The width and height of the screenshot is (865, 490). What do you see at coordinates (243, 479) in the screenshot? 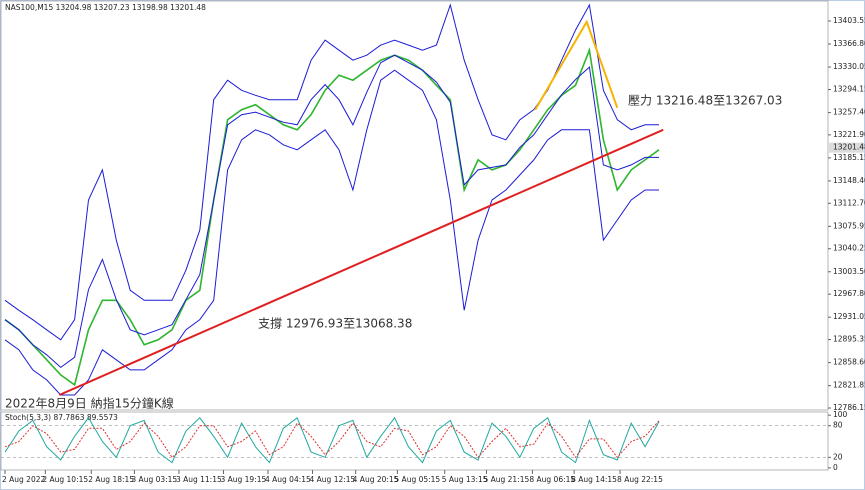
I see `x-tick-label: 3 Aug 19:15` at bounding box center [243, 479].